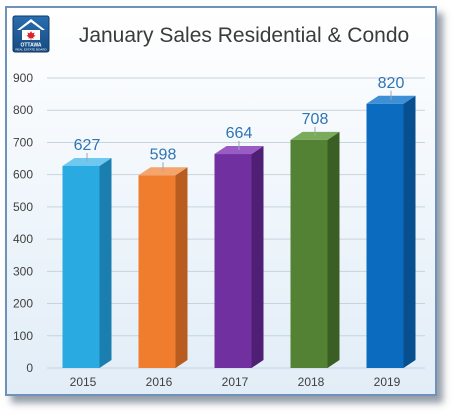 The width and height of the screenshot is (456, 418). What do you see at coordinates (391, 83) in the screenshot?
I see `value-label: 820` at bounding box center [391, 83].